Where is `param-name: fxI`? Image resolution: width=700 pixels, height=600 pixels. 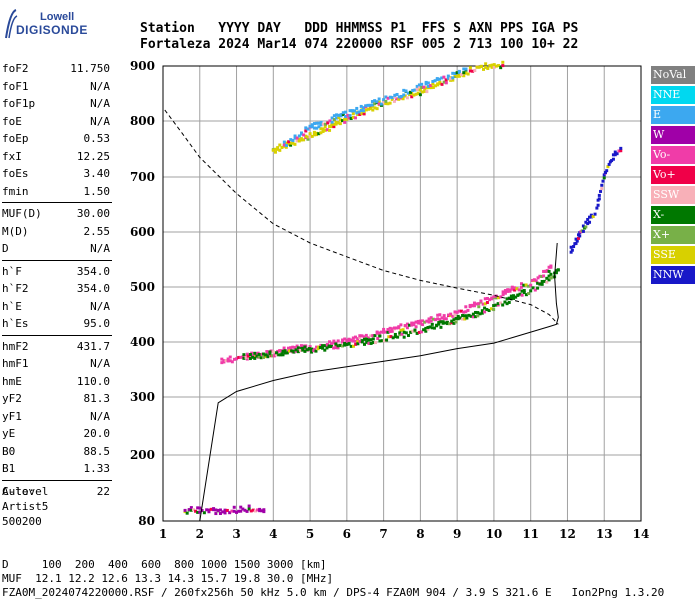 param-name: fxI is located at coordinates (12, 156).